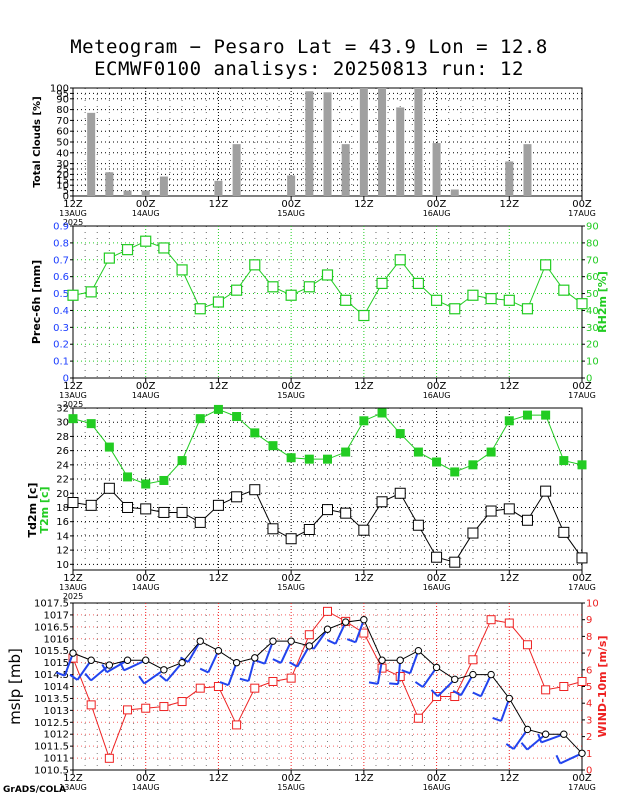 The height and width of the screenshot is (800, 618). What do you see at coordinates (15, 686) in the screenshot?
I see `y-axis-label-mslp: mslp [mb]` at bounding box center [15, 686].